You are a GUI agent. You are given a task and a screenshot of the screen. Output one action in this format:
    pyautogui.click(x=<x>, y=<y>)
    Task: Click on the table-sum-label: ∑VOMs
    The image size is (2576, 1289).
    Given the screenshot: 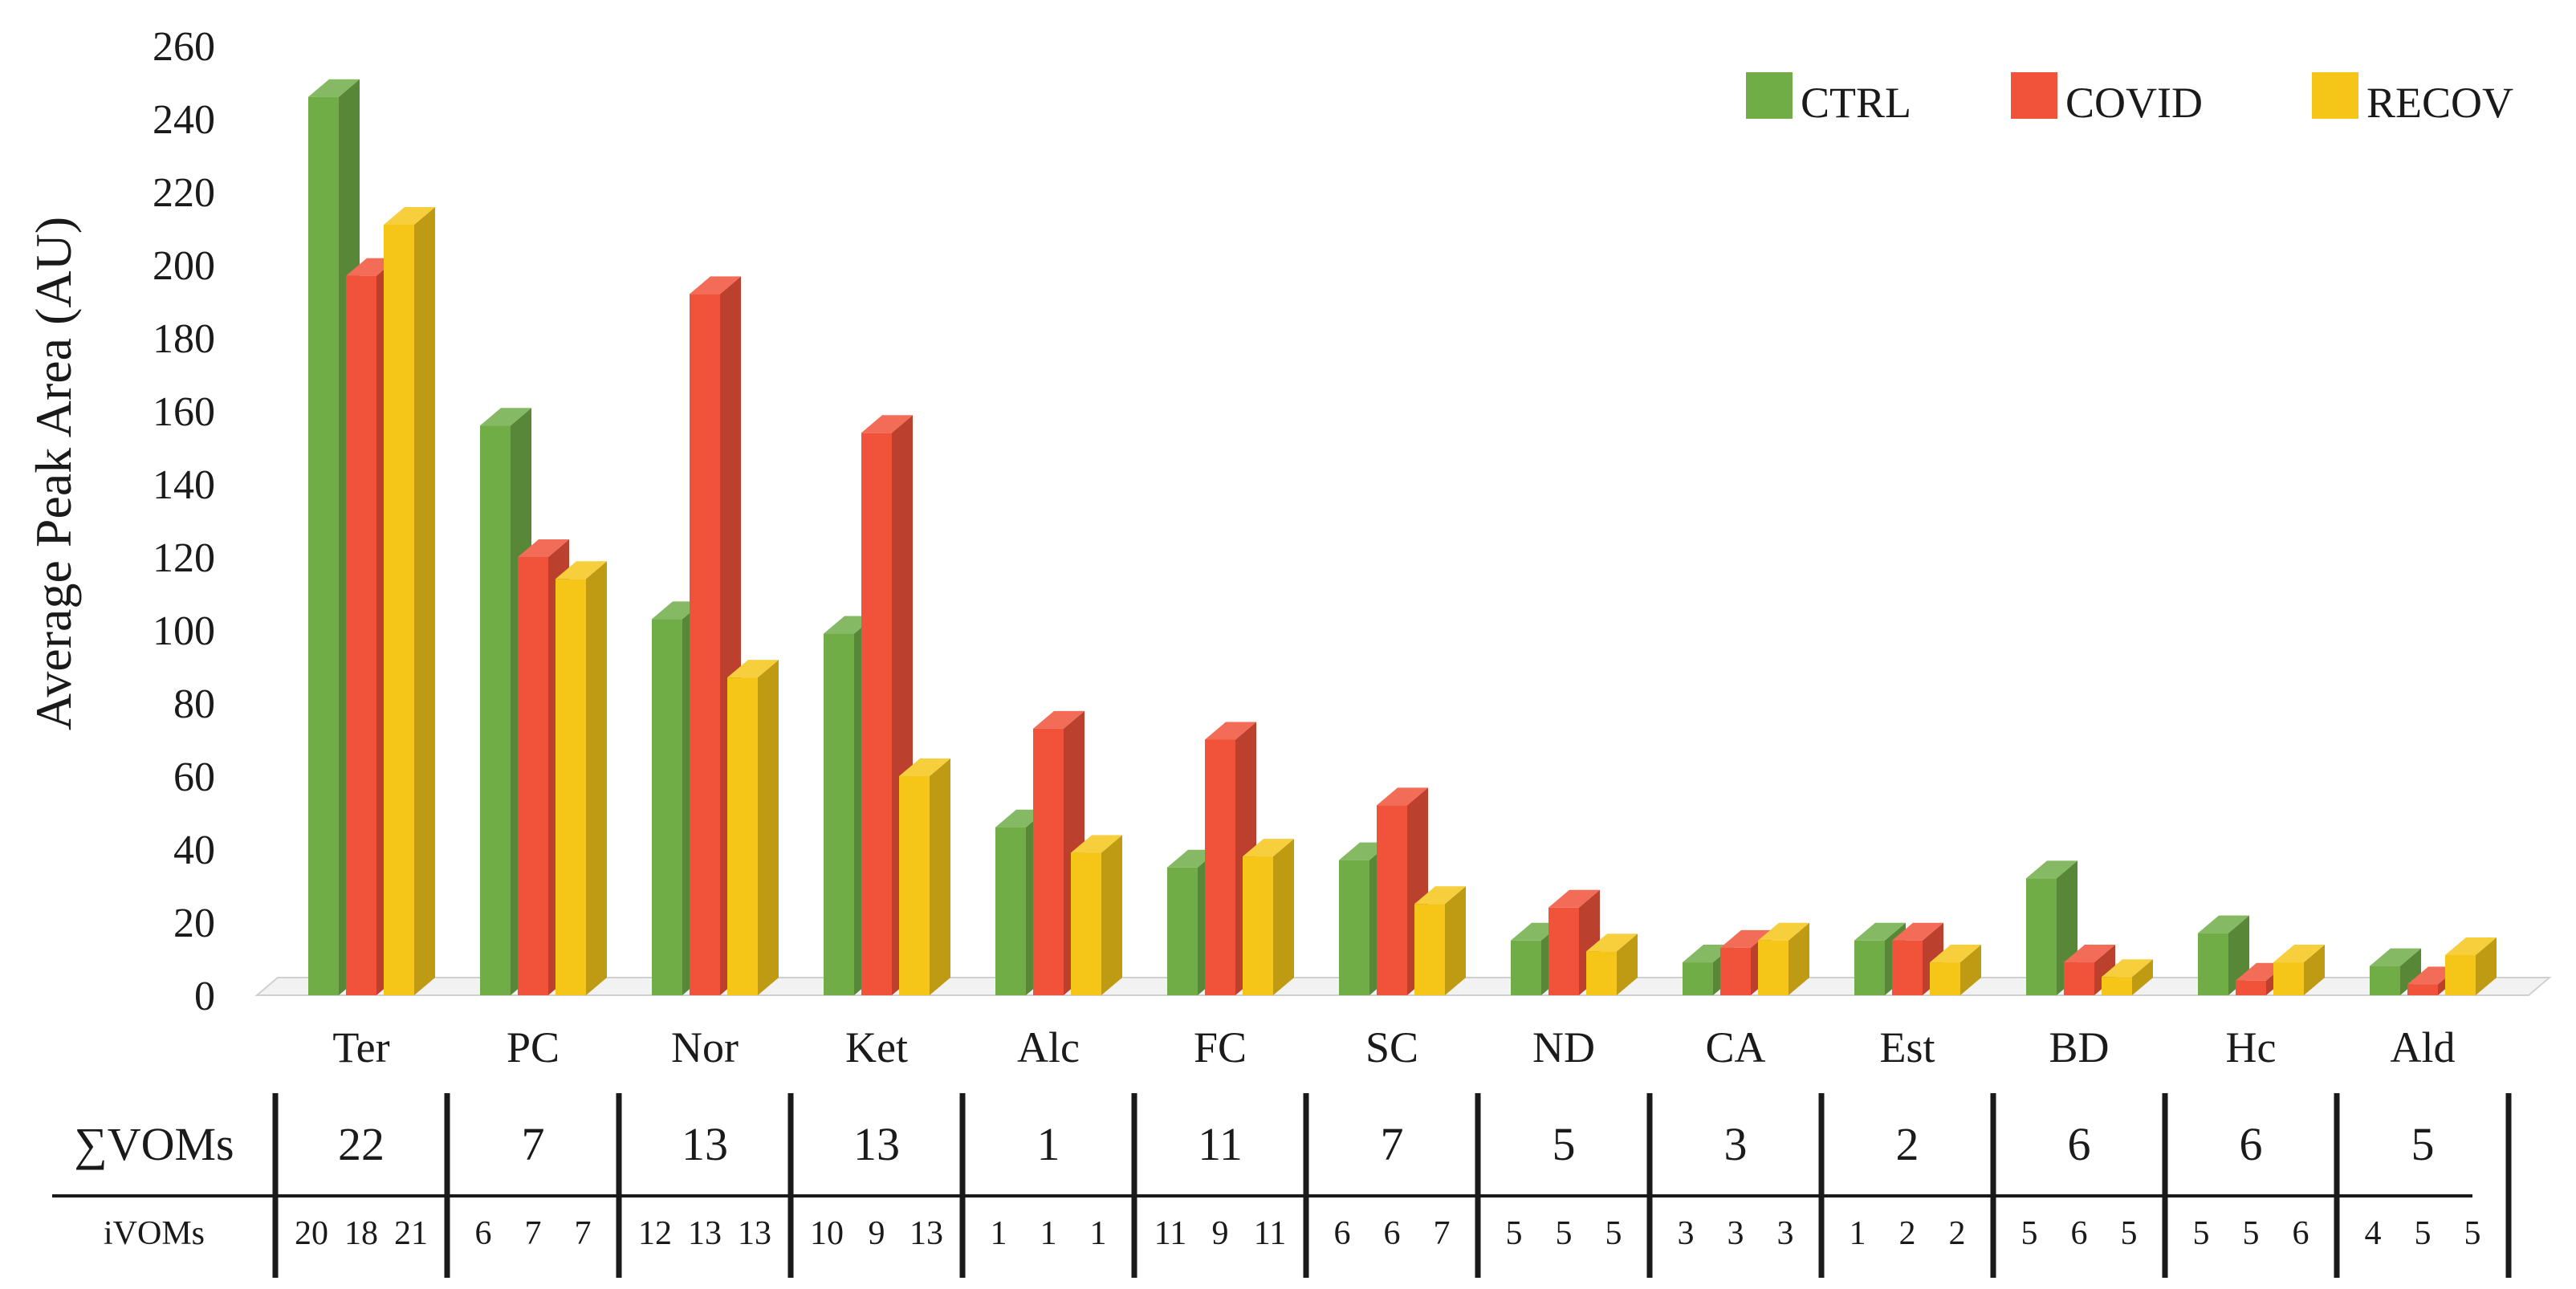 What is the action you would take?
    pyautogui.click(x=154, y=1144)
    